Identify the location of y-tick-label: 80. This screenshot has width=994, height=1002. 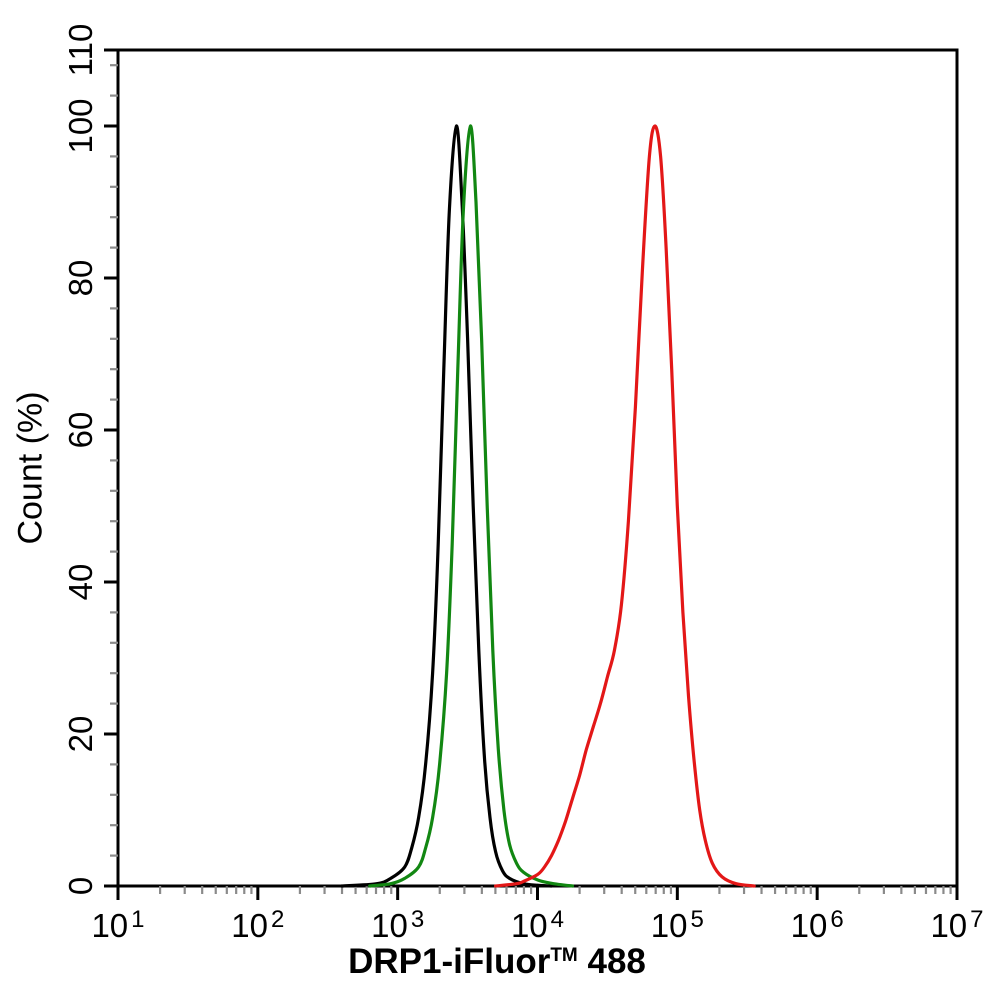
(80, 278).